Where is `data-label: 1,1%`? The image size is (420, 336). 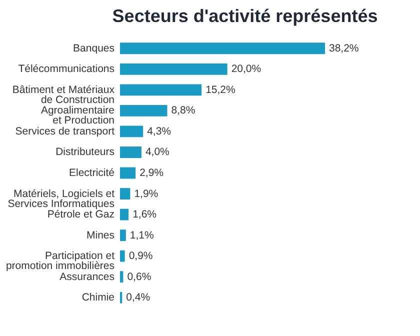 data-label: 1,1% is located at coordinates (142, 235).